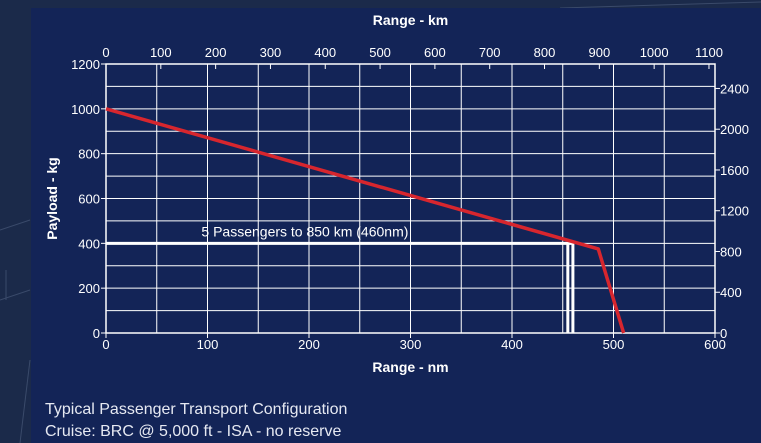  What do you see at coordinates (723, 333) in the screenshot?
I see `y2-tick-label: 0` at bounding box center [723, 333].